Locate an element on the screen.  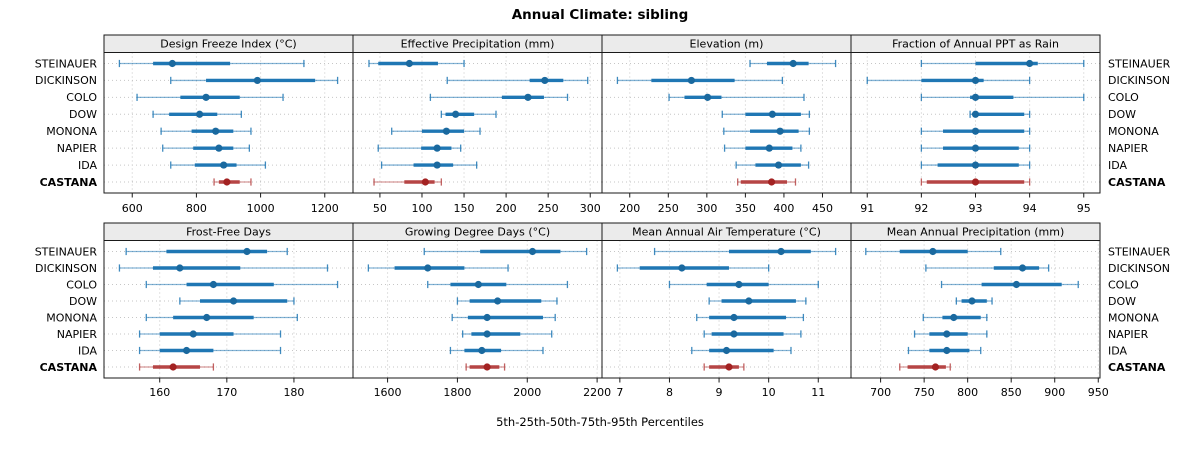
x-tick-label: 400 is located at coordinates (783, 208).